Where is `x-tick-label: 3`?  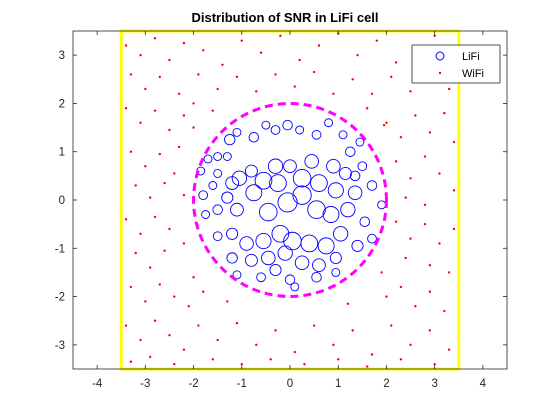 x-tick-label: 3 is located at coordinates (434, 384).